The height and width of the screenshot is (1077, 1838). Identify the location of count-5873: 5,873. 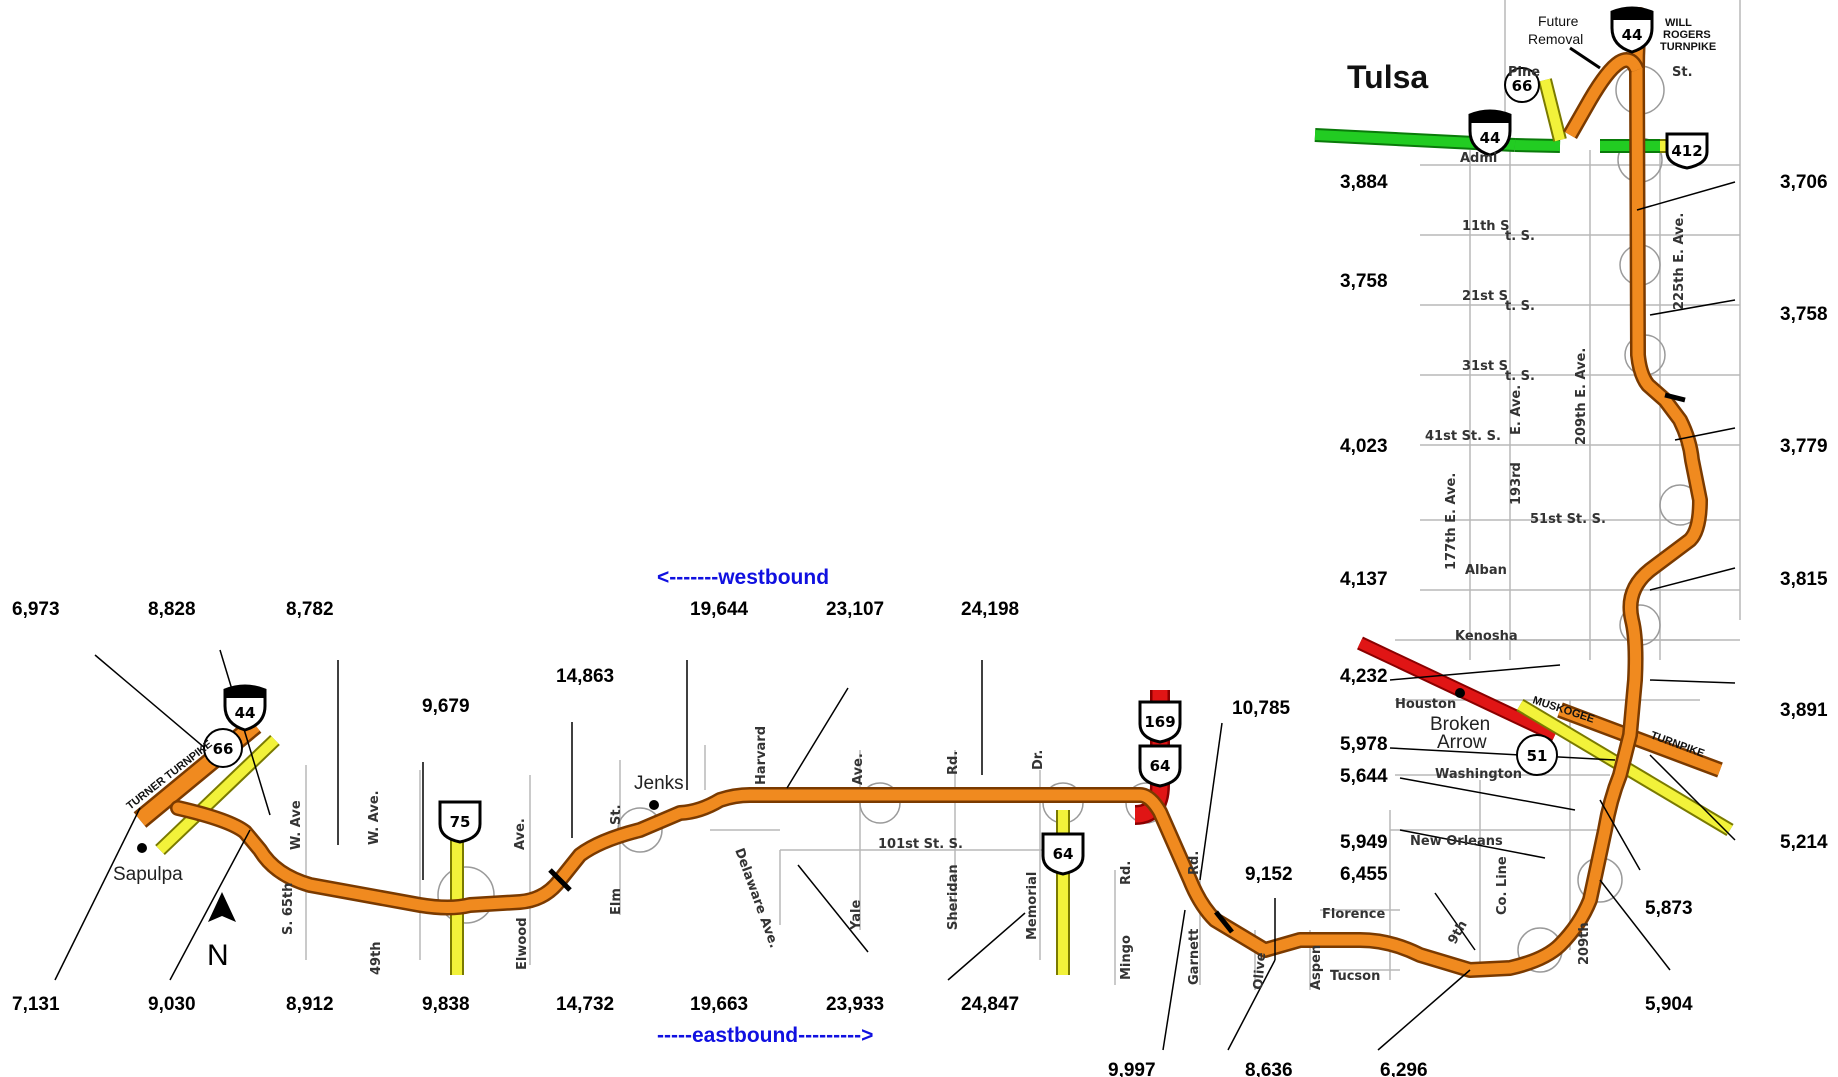
(1669, 908).